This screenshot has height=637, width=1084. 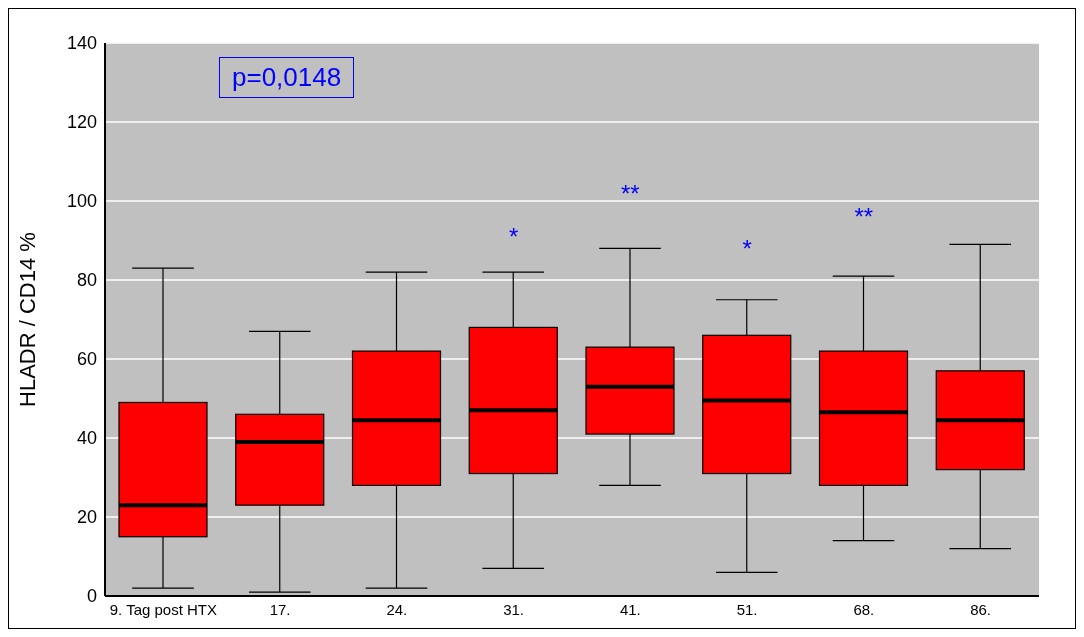 I want to click on x-tick-label: 31., so click(x=514, y=609).